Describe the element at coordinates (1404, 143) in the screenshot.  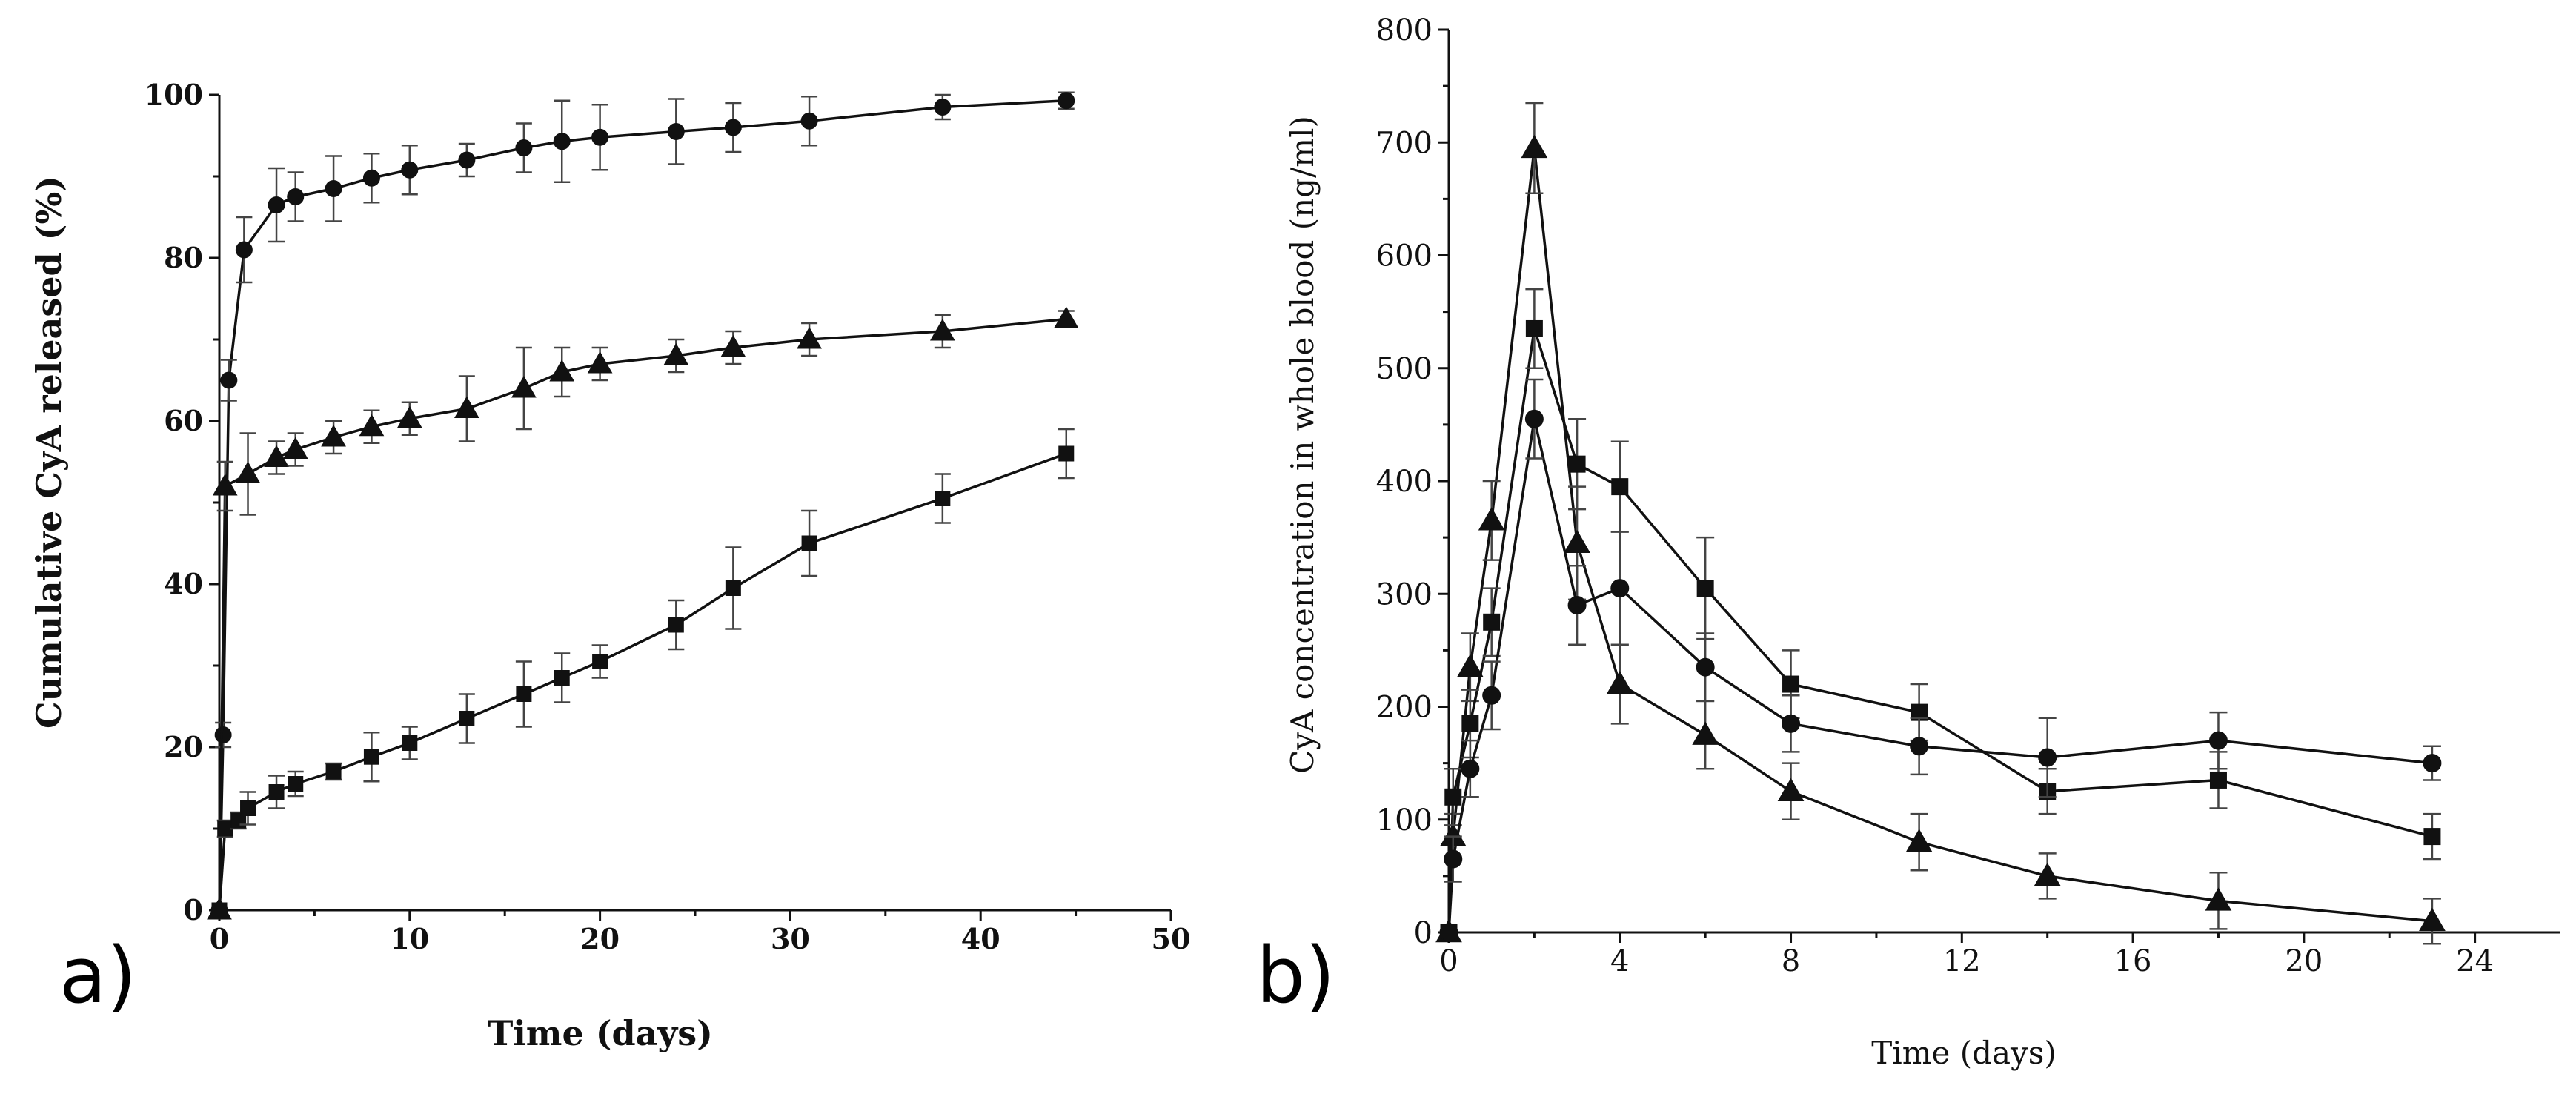
I see `y-tick-label: 700` at that location.